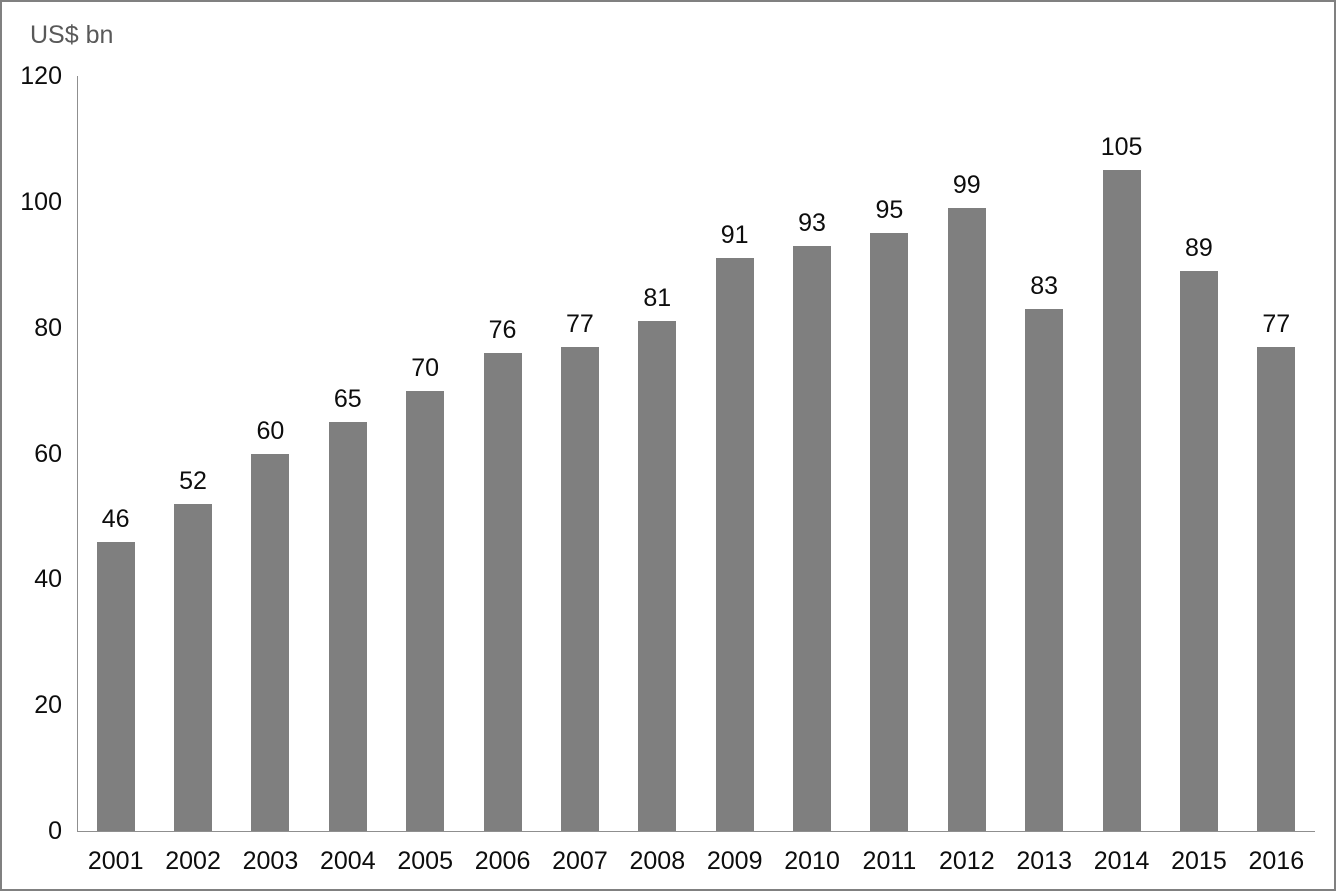 This screenshot has height=891, width=1336. What do you see at coordinates (657, 298) in the screenshot?
I see `data-label-2008: 81` at bounding box center [657, 298].